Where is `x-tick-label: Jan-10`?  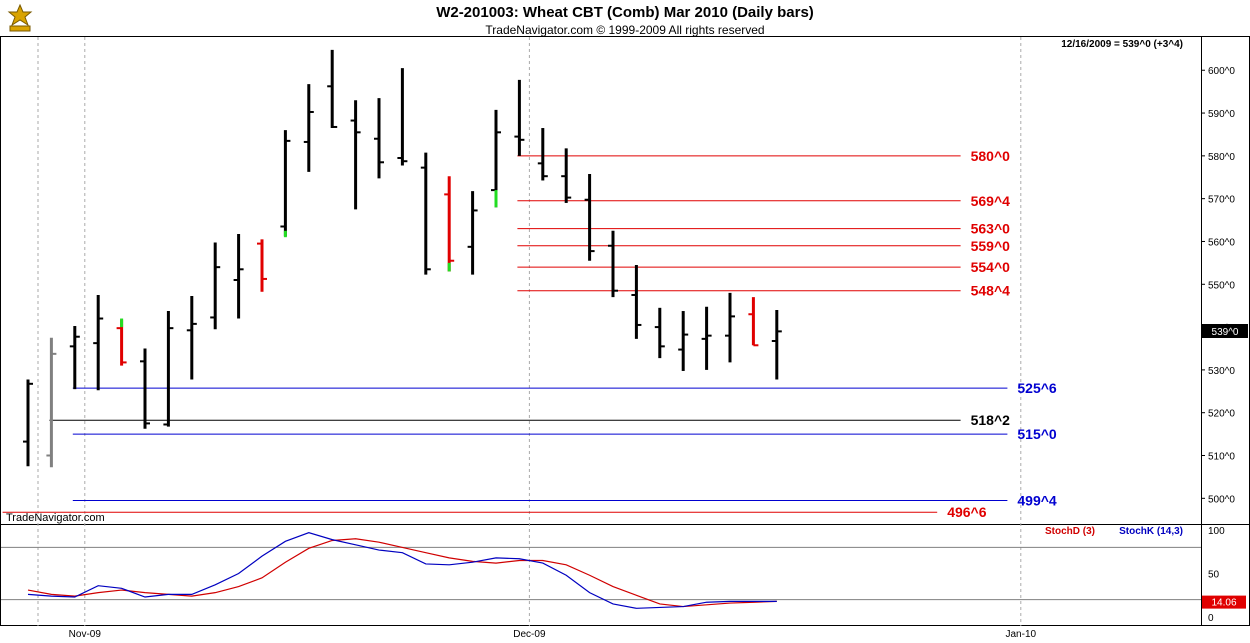
x-tick-label: Jan-10 is located at coordinates (1021, 634).